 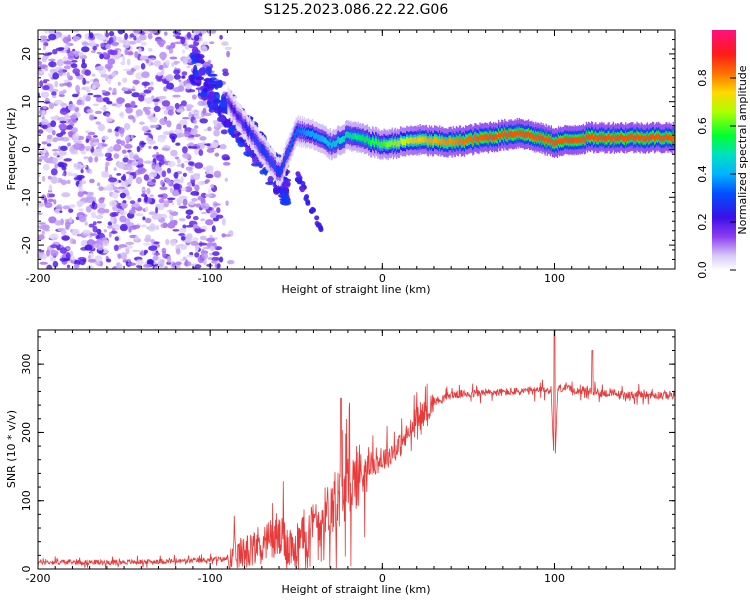 What do you see at coordinates (299, 176) in the screenshot?
I see `heatmap-streak-blob` at bounding box center [299, 176].